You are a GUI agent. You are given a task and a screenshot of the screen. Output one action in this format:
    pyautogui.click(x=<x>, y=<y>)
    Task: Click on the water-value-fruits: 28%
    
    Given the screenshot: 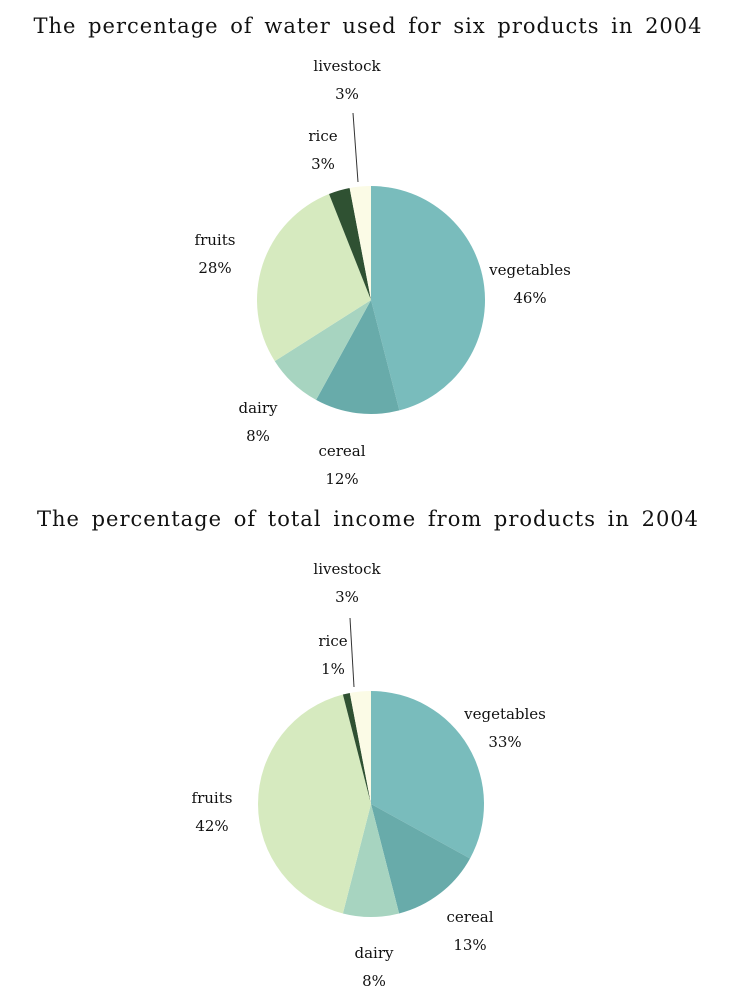 What is the action you would take?
    pyautogui.click(x=214, y=268)
    